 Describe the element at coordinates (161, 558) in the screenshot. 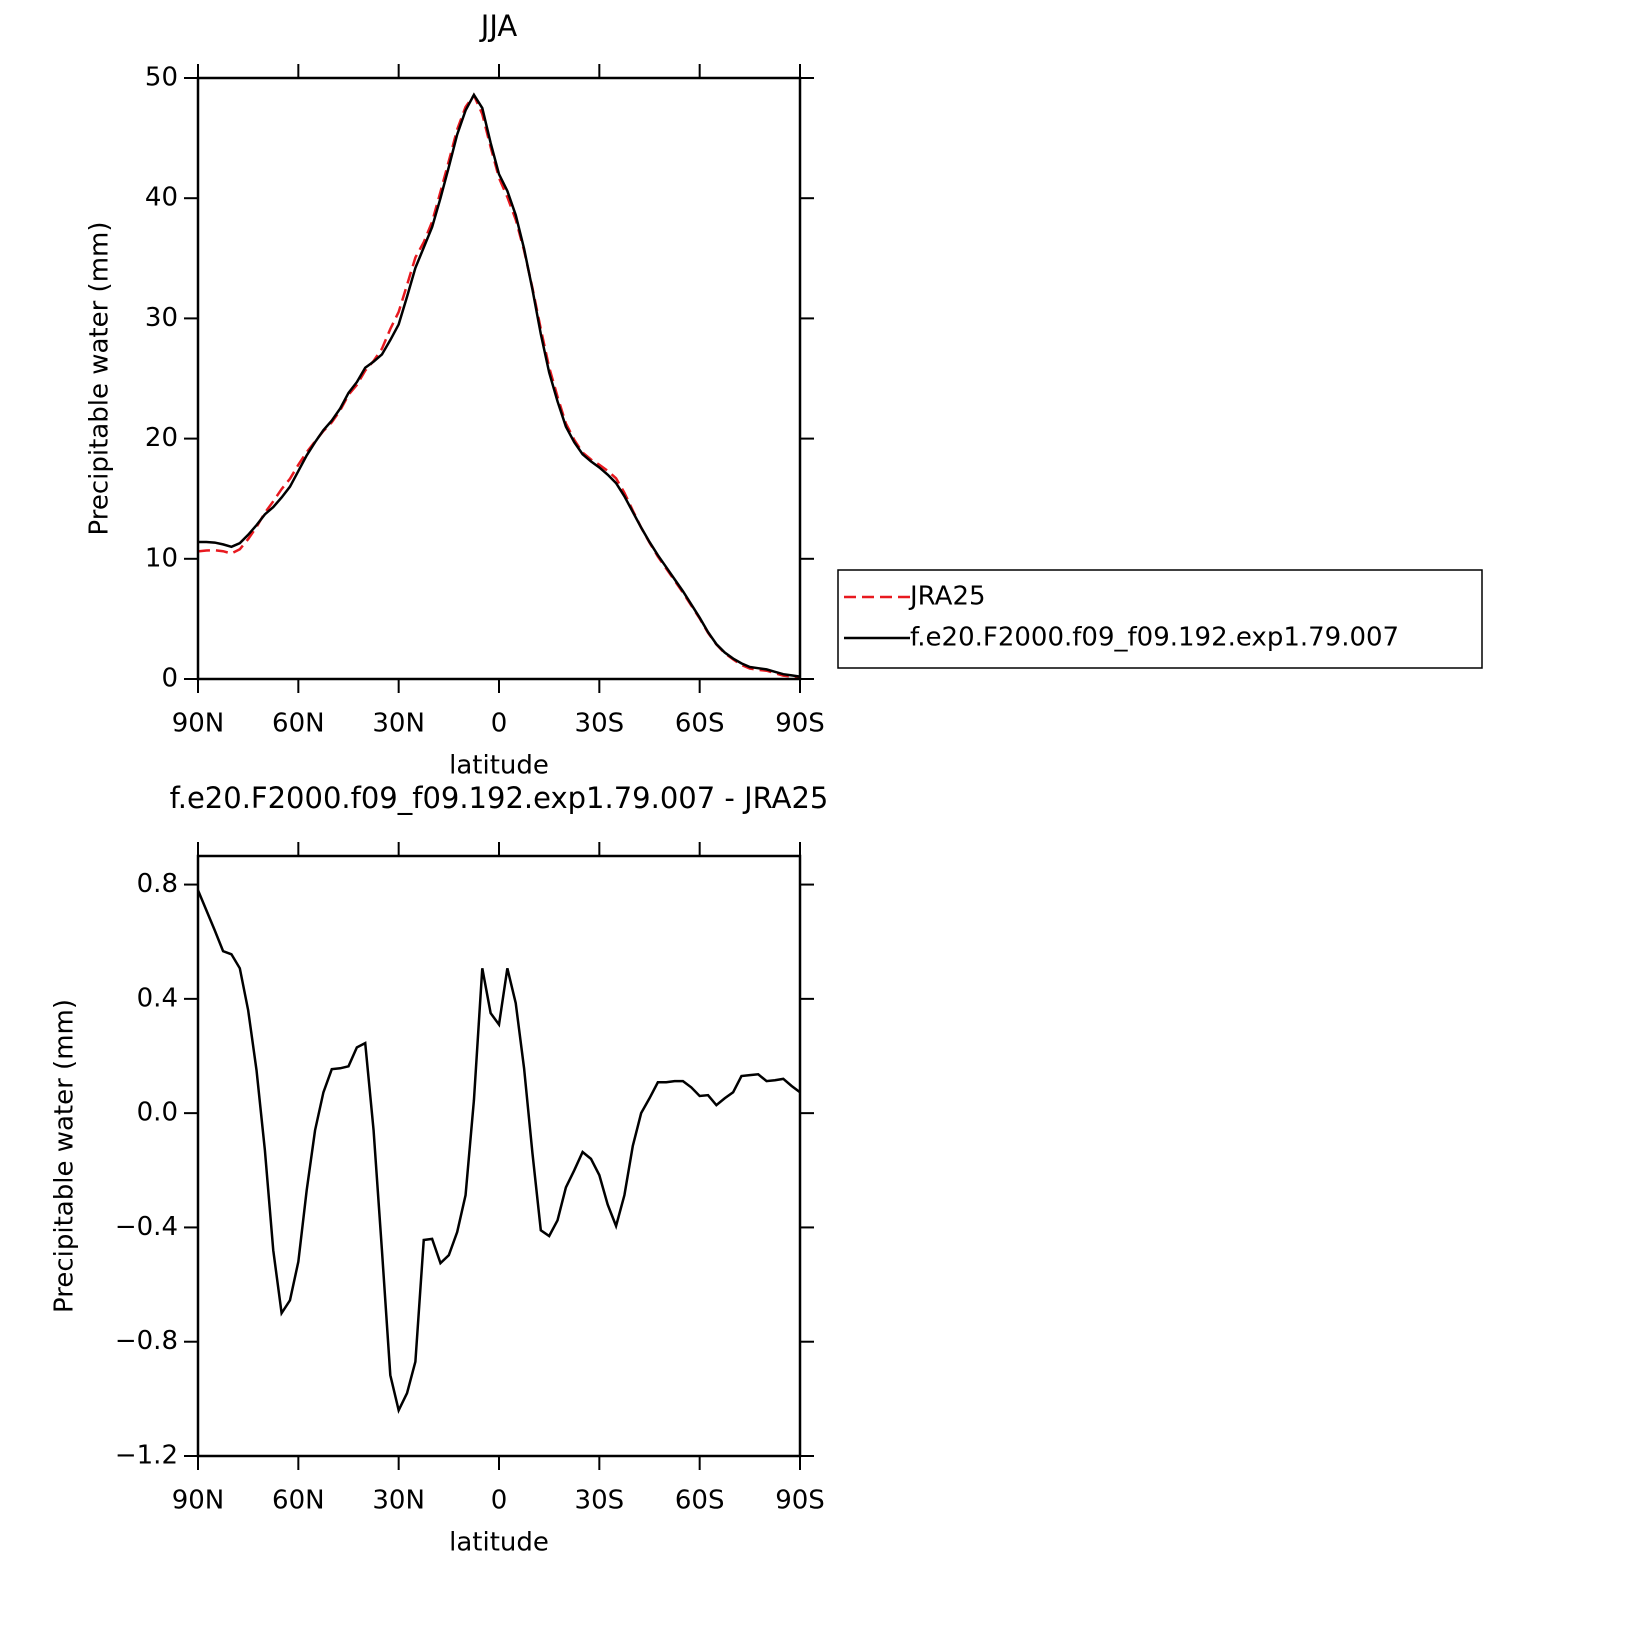

I see `y-tick-label: 10` at that location.